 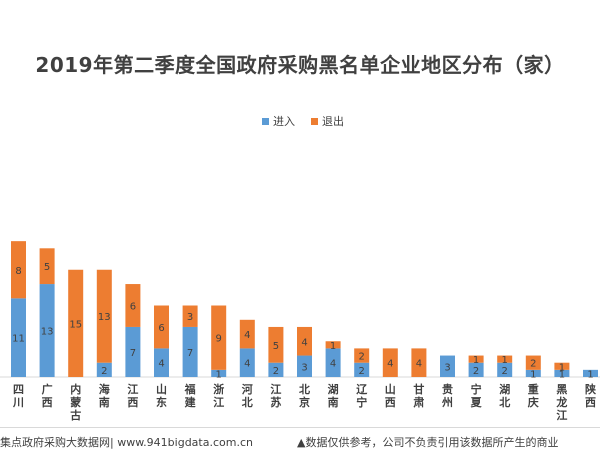 I want to click on x-tick-label-8: 河北, so click(x=247, y=395).